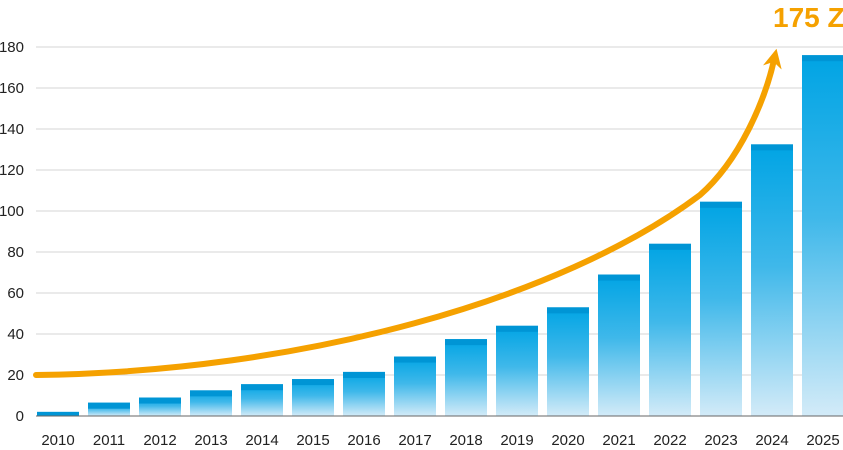  Describe the element at coordinates (312, 440) in the screenshot. I see `x-tick-label: 2015` at that location.